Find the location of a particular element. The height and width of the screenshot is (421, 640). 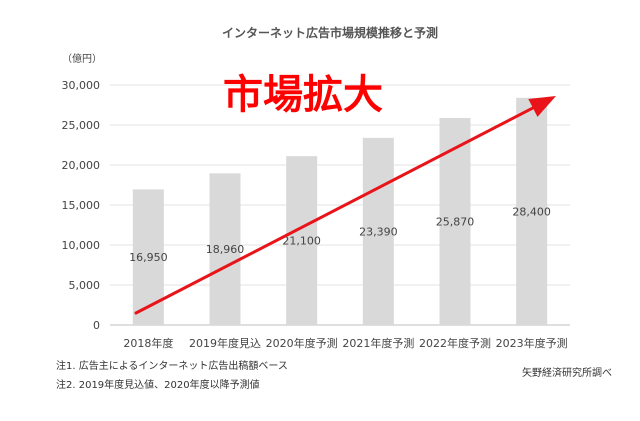

annotation-text: 市場拡大 is located at coordinates (303, 95).